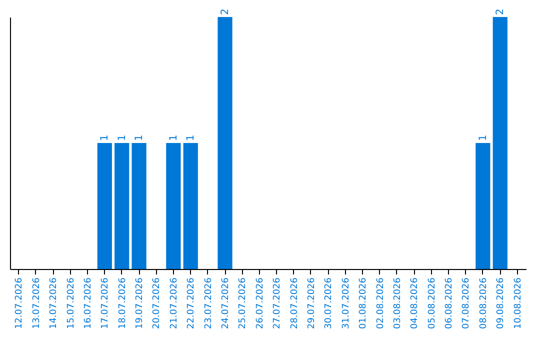 Image resolution: width=540 pixels, height=340 pixels. I want to click on x-tick-label: 04.08.2026, so click(415, 303).